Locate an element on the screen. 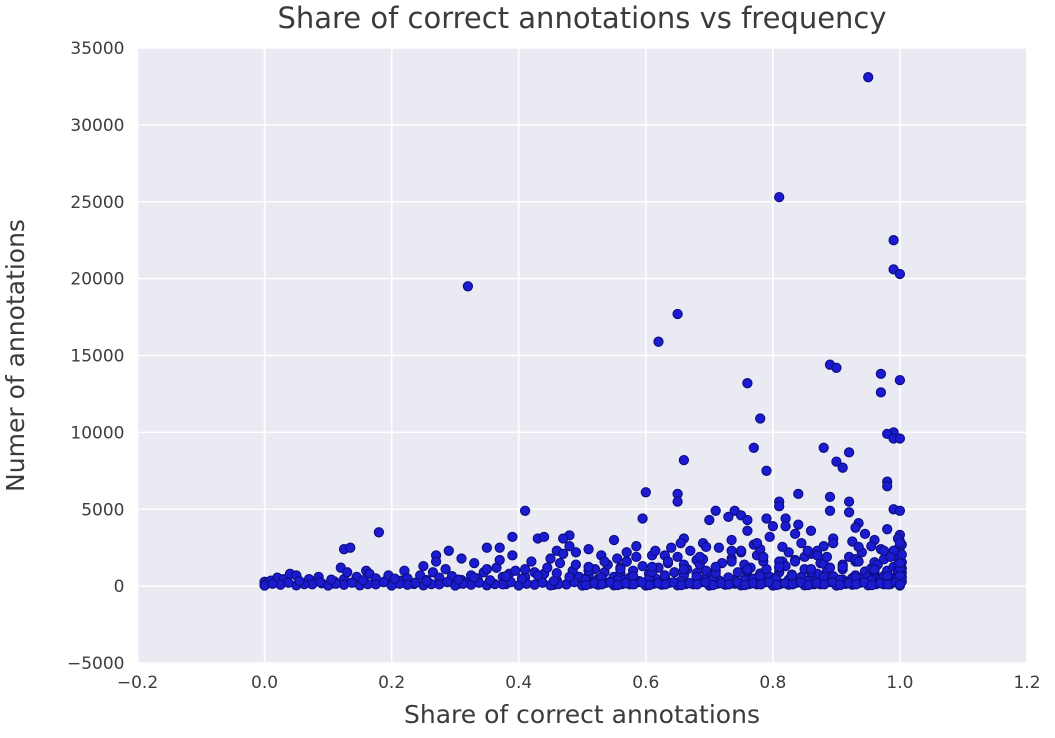 This screenshot has width=1055, height=738. x-tick-label: 1.2 is located at coordinates (1026, 683).